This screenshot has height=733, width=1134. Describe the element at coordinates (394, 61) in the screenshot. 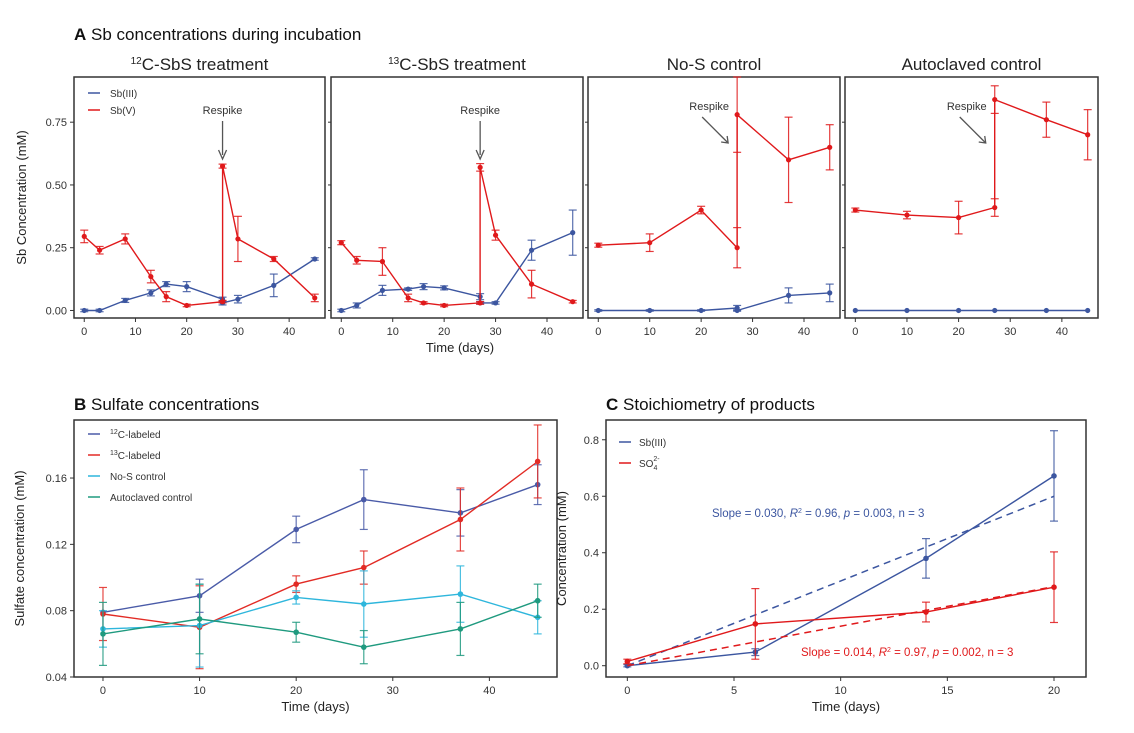

I see `title-superscript: 13` at that location.